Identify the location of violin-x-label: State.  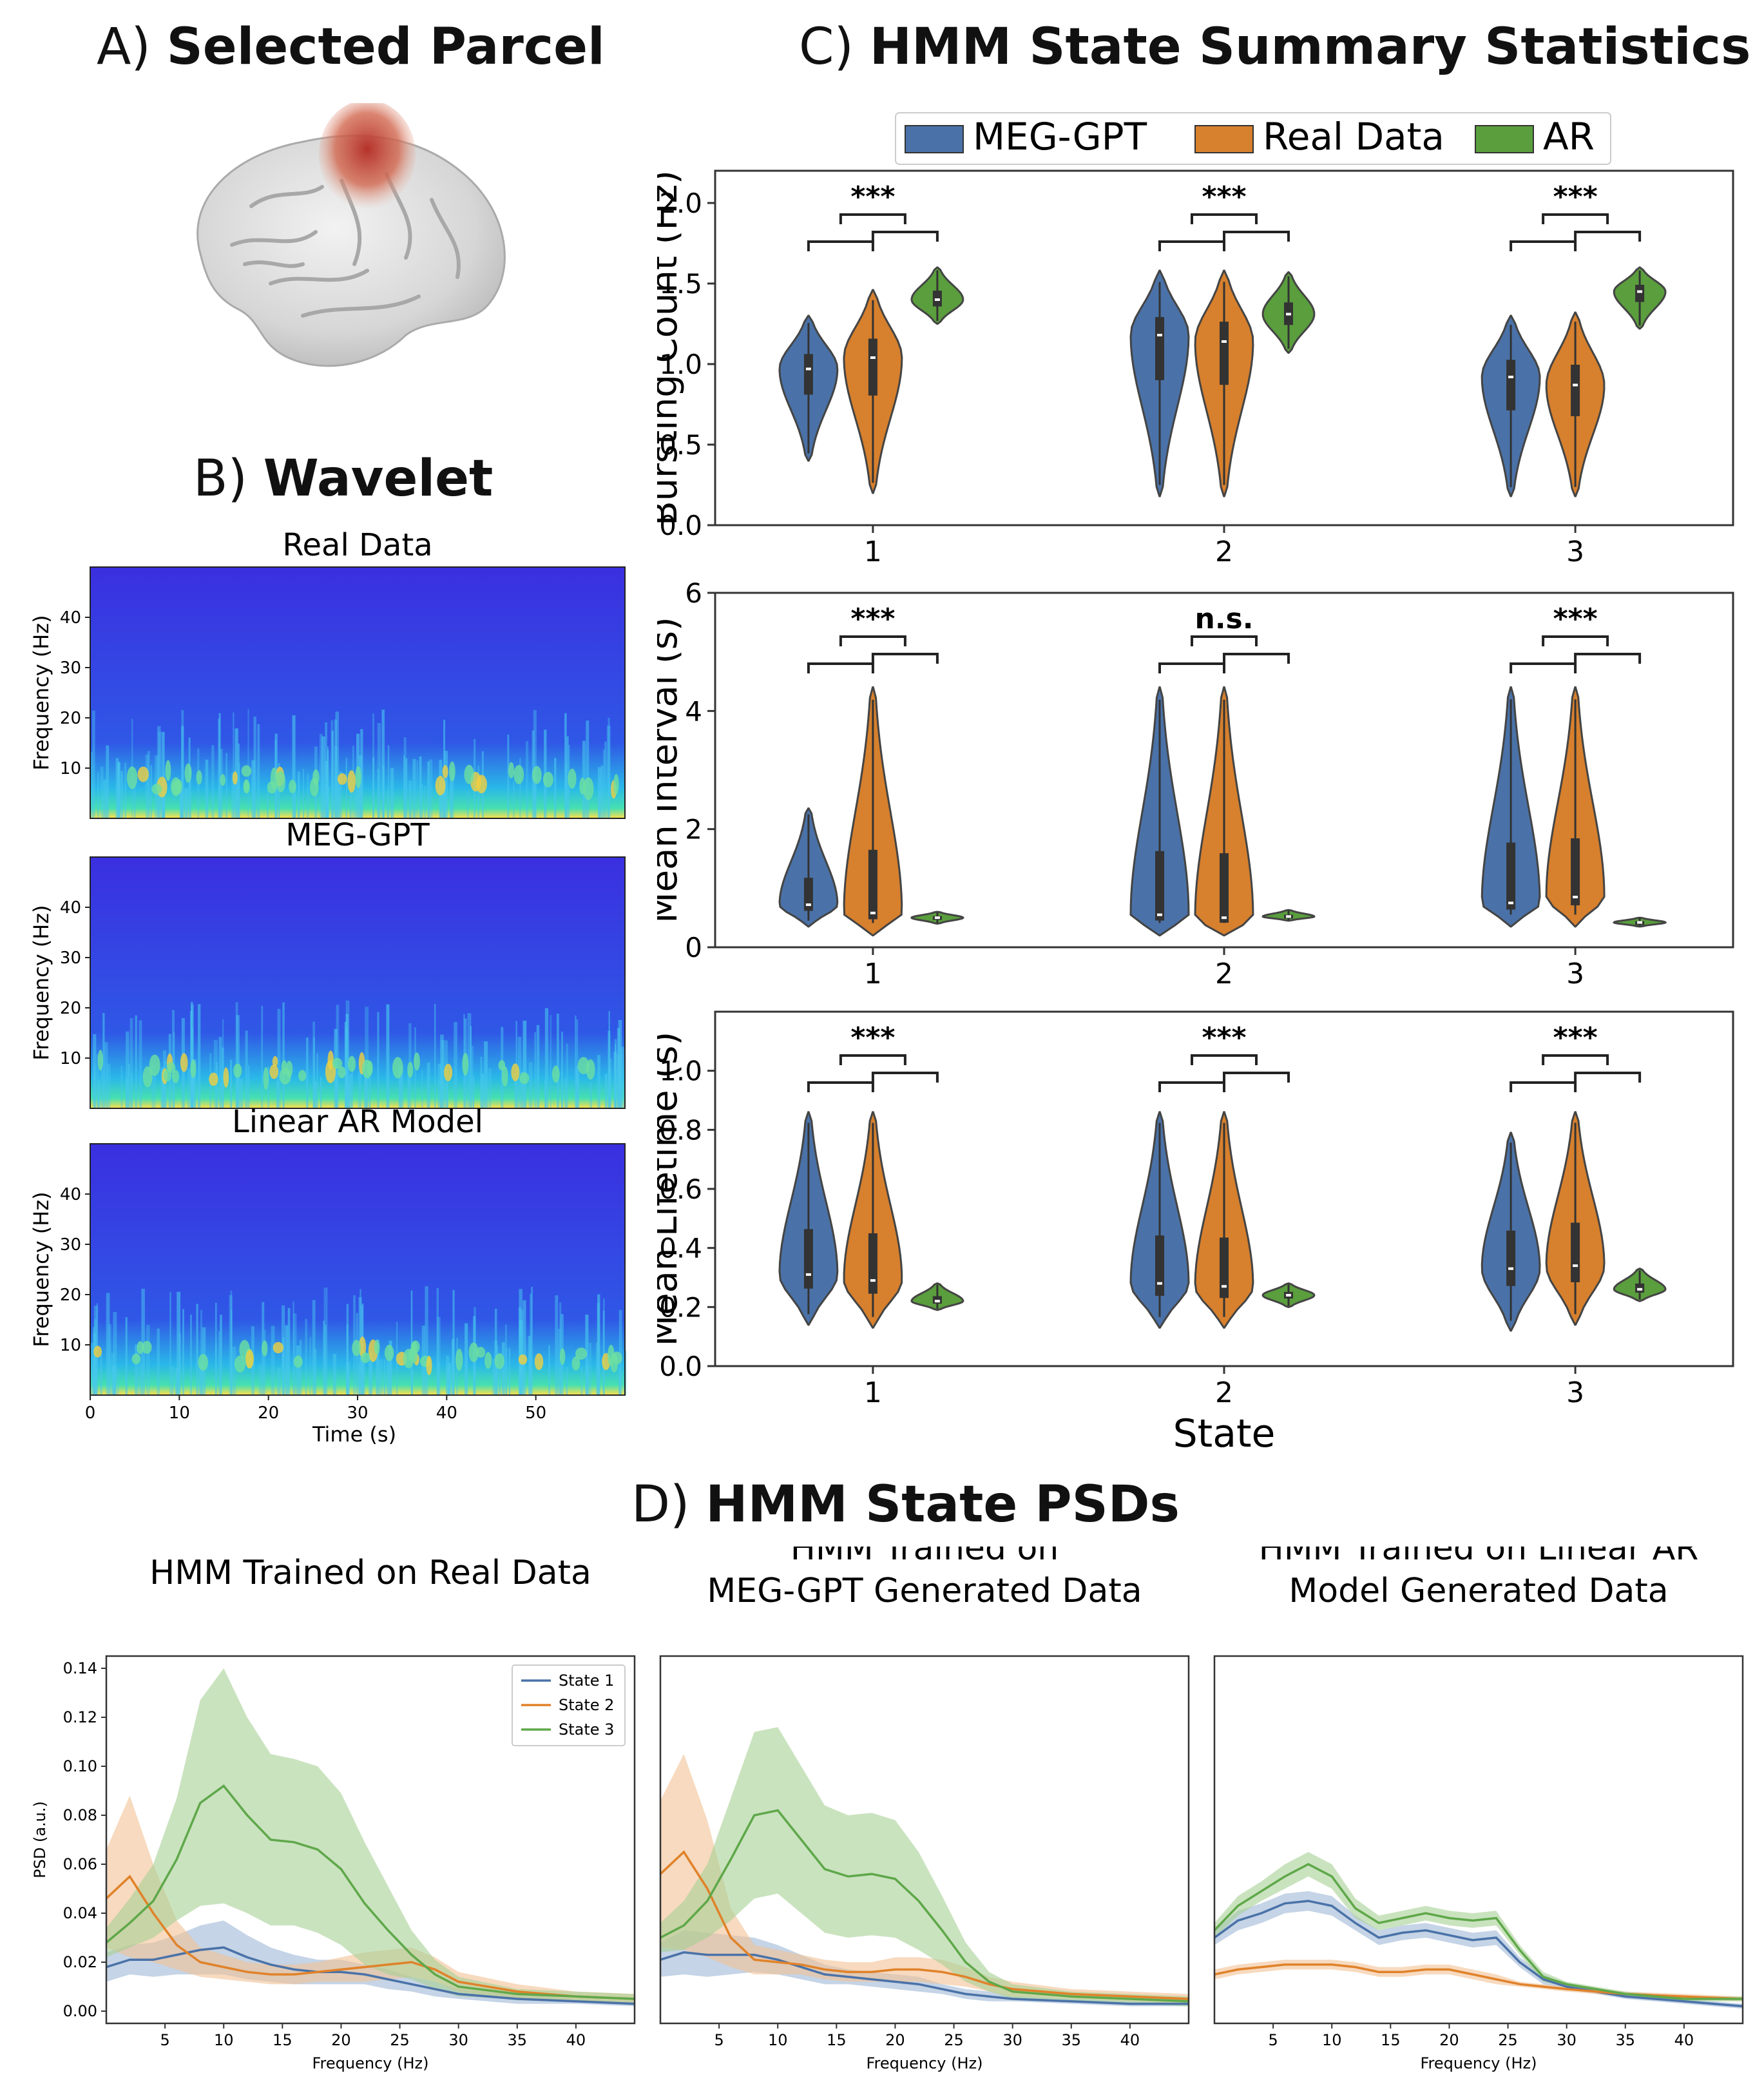
(1224, 1434).